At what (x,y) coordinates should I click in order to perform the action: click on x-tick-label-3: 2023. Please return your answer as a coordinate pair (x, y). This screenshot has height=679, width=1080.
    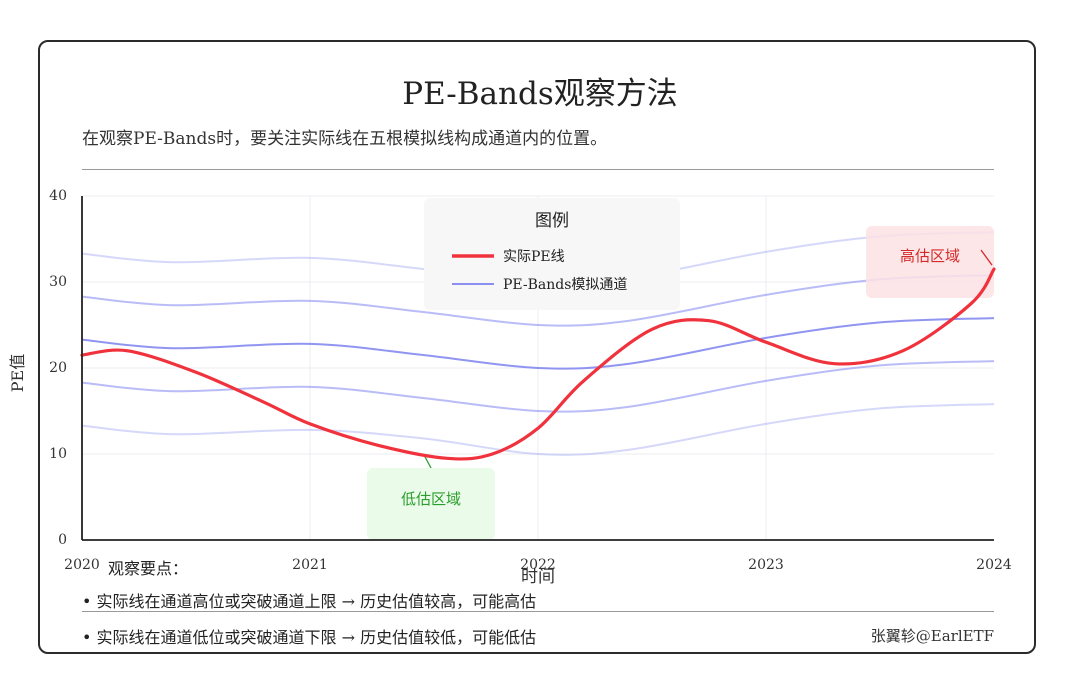
    Looking at the image, I should click on (766, 565).